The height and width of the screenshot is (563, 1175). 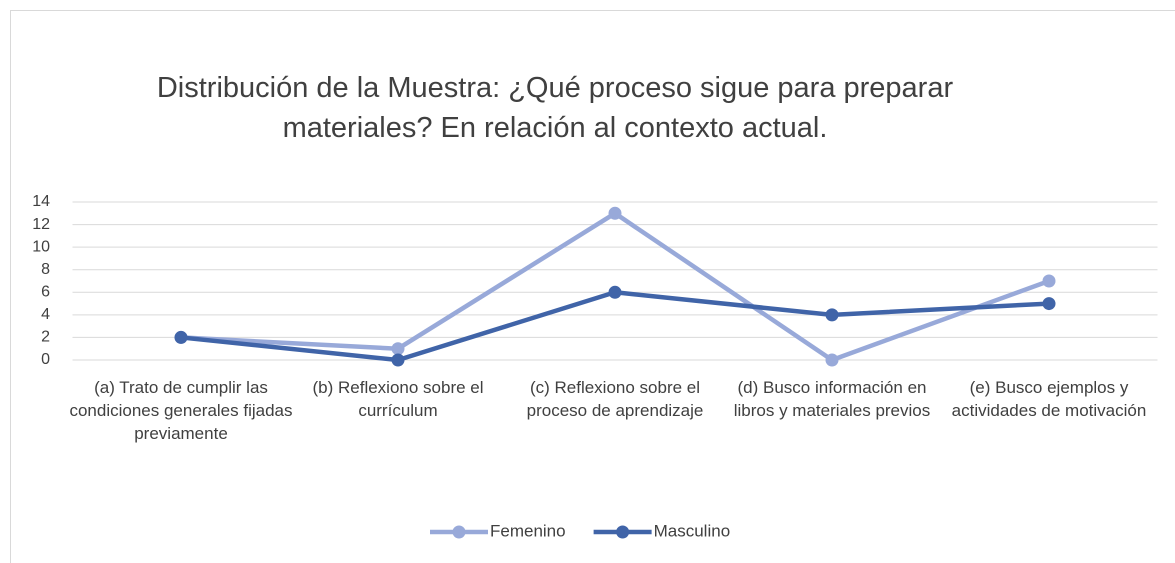 I want to click on legend-label: Masculino, so click(x=692, y=530).